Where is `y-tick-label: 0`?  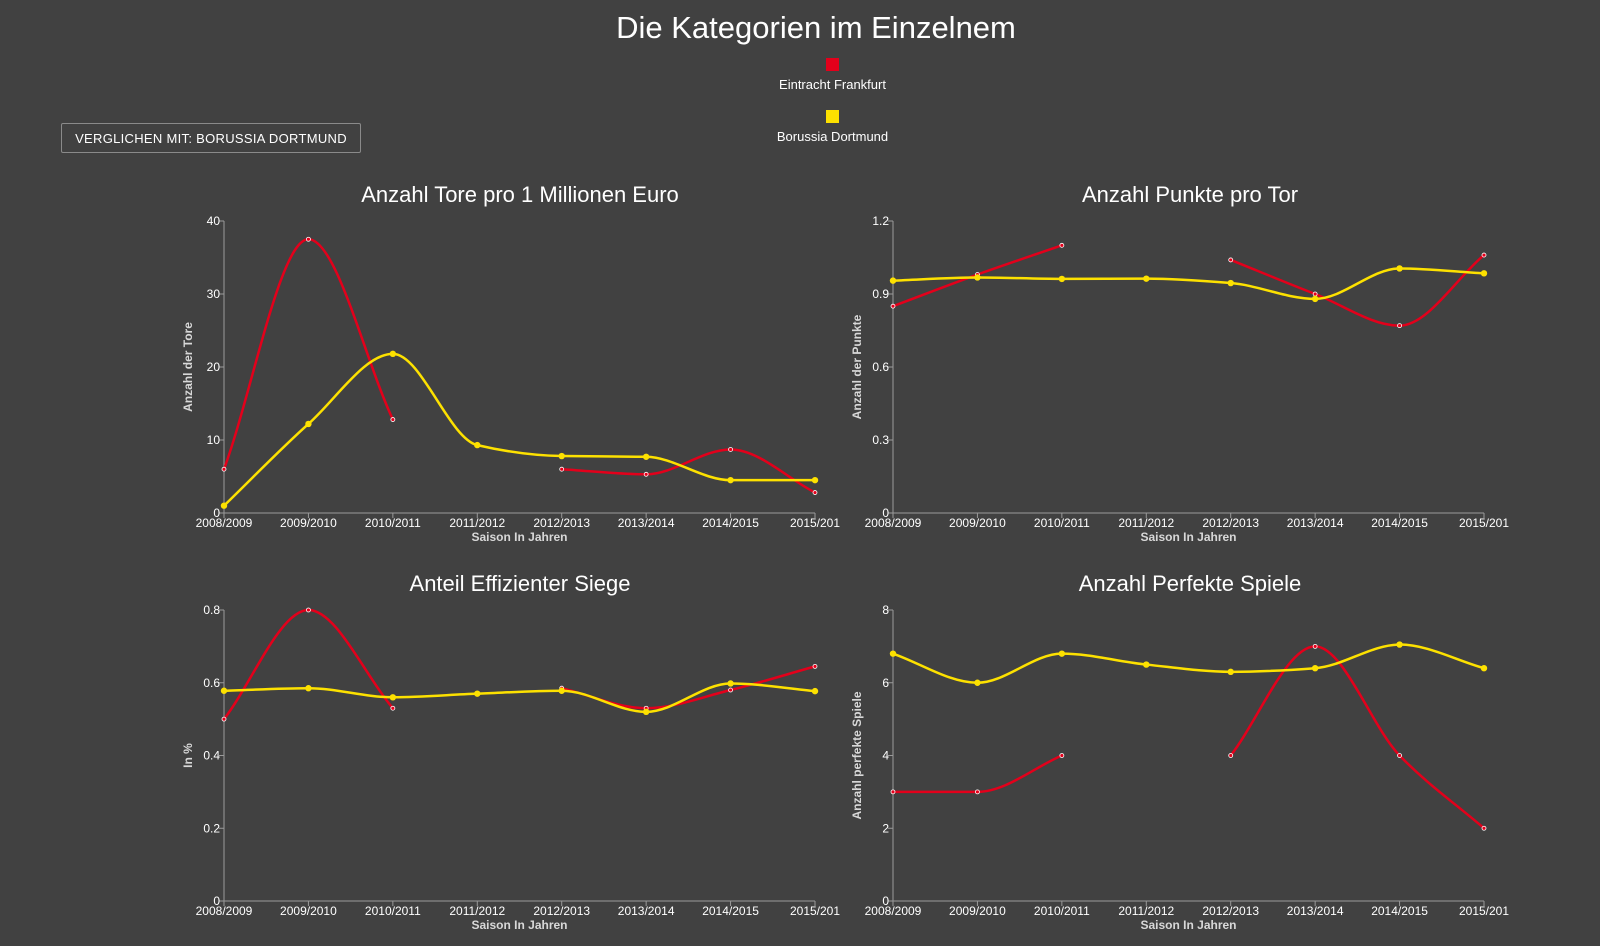 y-tick-label: 0 is located at coordinates (885, 513).